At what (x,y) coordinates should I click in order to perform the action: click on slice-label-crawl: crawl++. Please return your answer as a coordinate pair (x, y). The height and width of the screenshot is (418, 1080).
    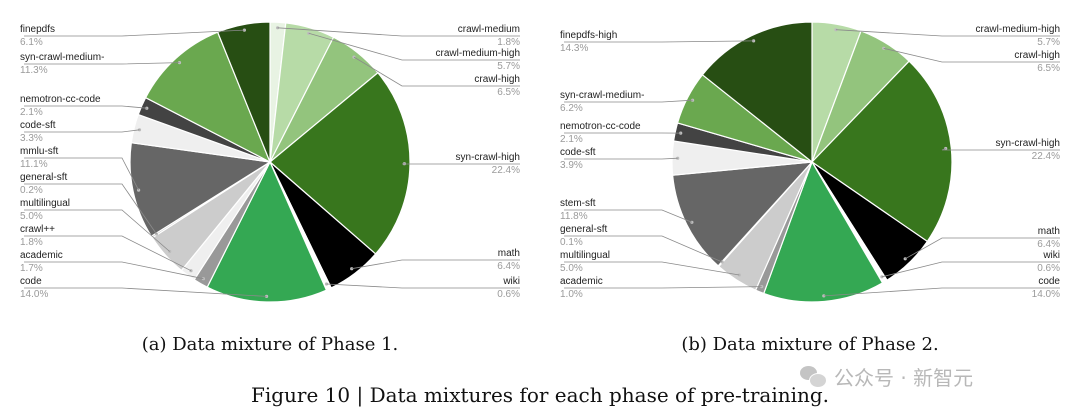
    Looking at the image, I should click on (37, 229).